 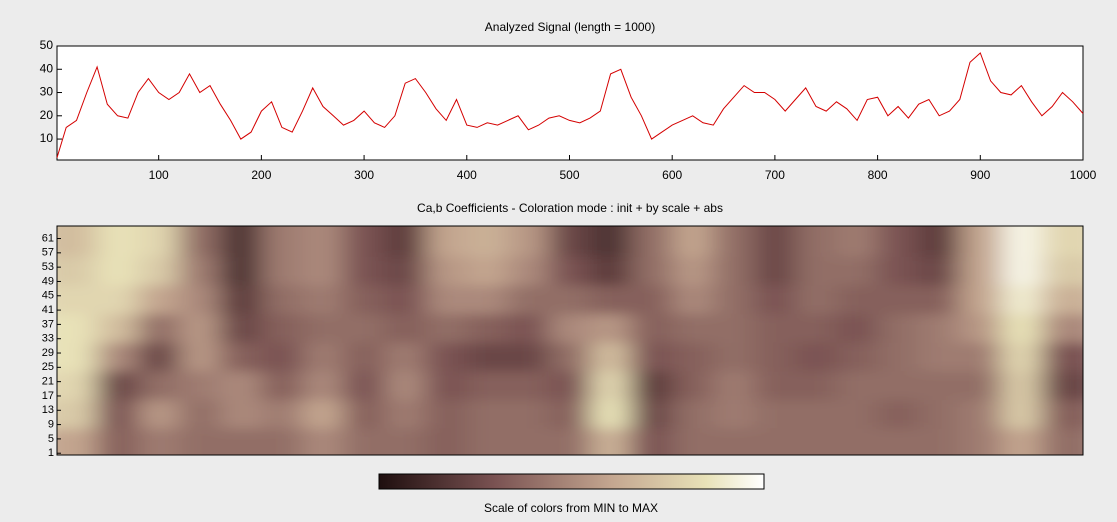 I want to click on y-tick-label: 25, so click(x=48, y=367).